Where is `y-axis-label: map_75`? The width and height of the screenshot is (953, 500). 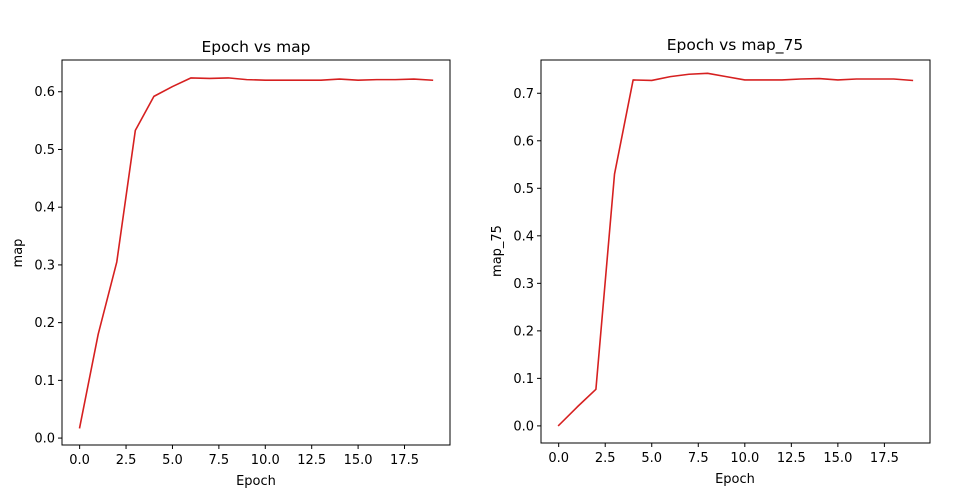 y-axis-label: map_75 is located at coordinates (497, 251).